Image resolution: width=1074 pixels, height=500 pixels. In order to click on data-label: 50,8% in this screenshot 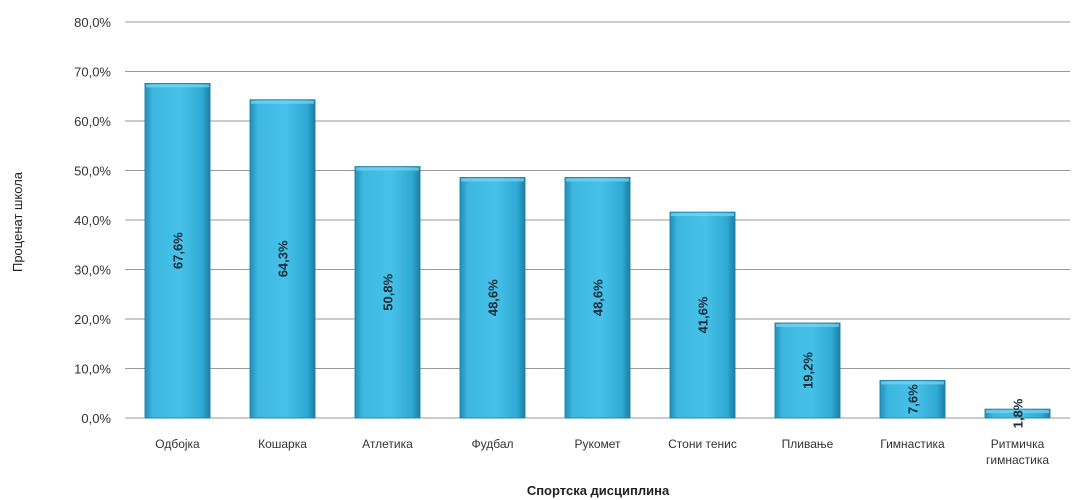, I will do `click(388, 291)`.